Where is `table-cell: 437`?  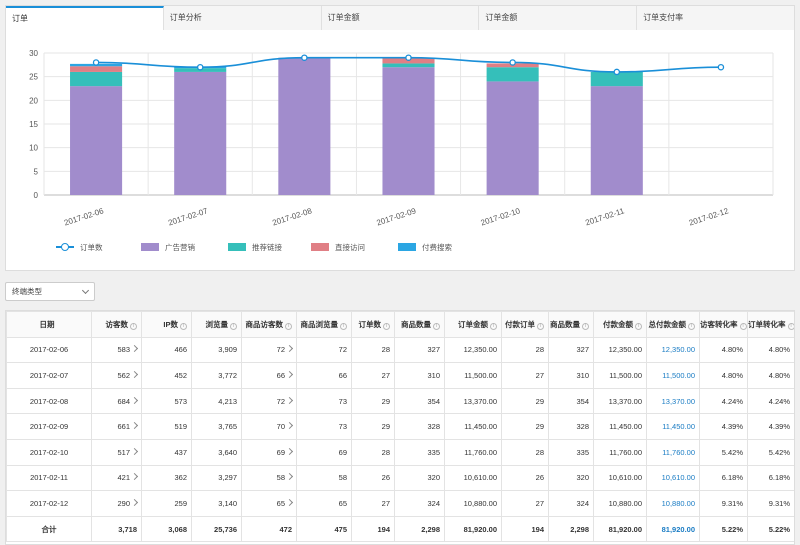 table-cell: 437 is located at coordinates (166, 452).